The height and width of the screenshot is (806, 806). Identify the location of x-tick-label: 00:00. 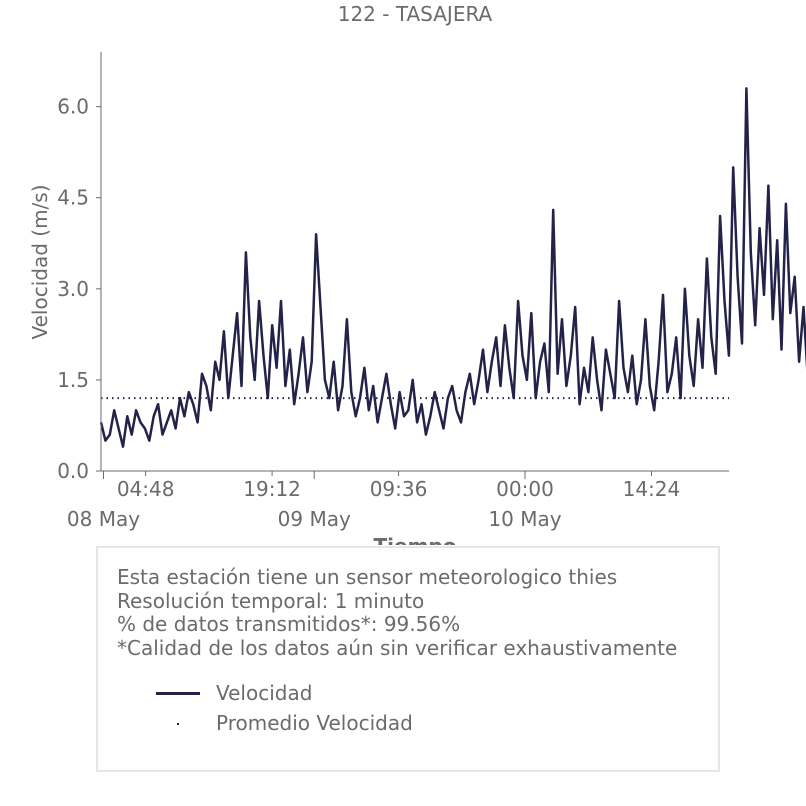
(525, 489).